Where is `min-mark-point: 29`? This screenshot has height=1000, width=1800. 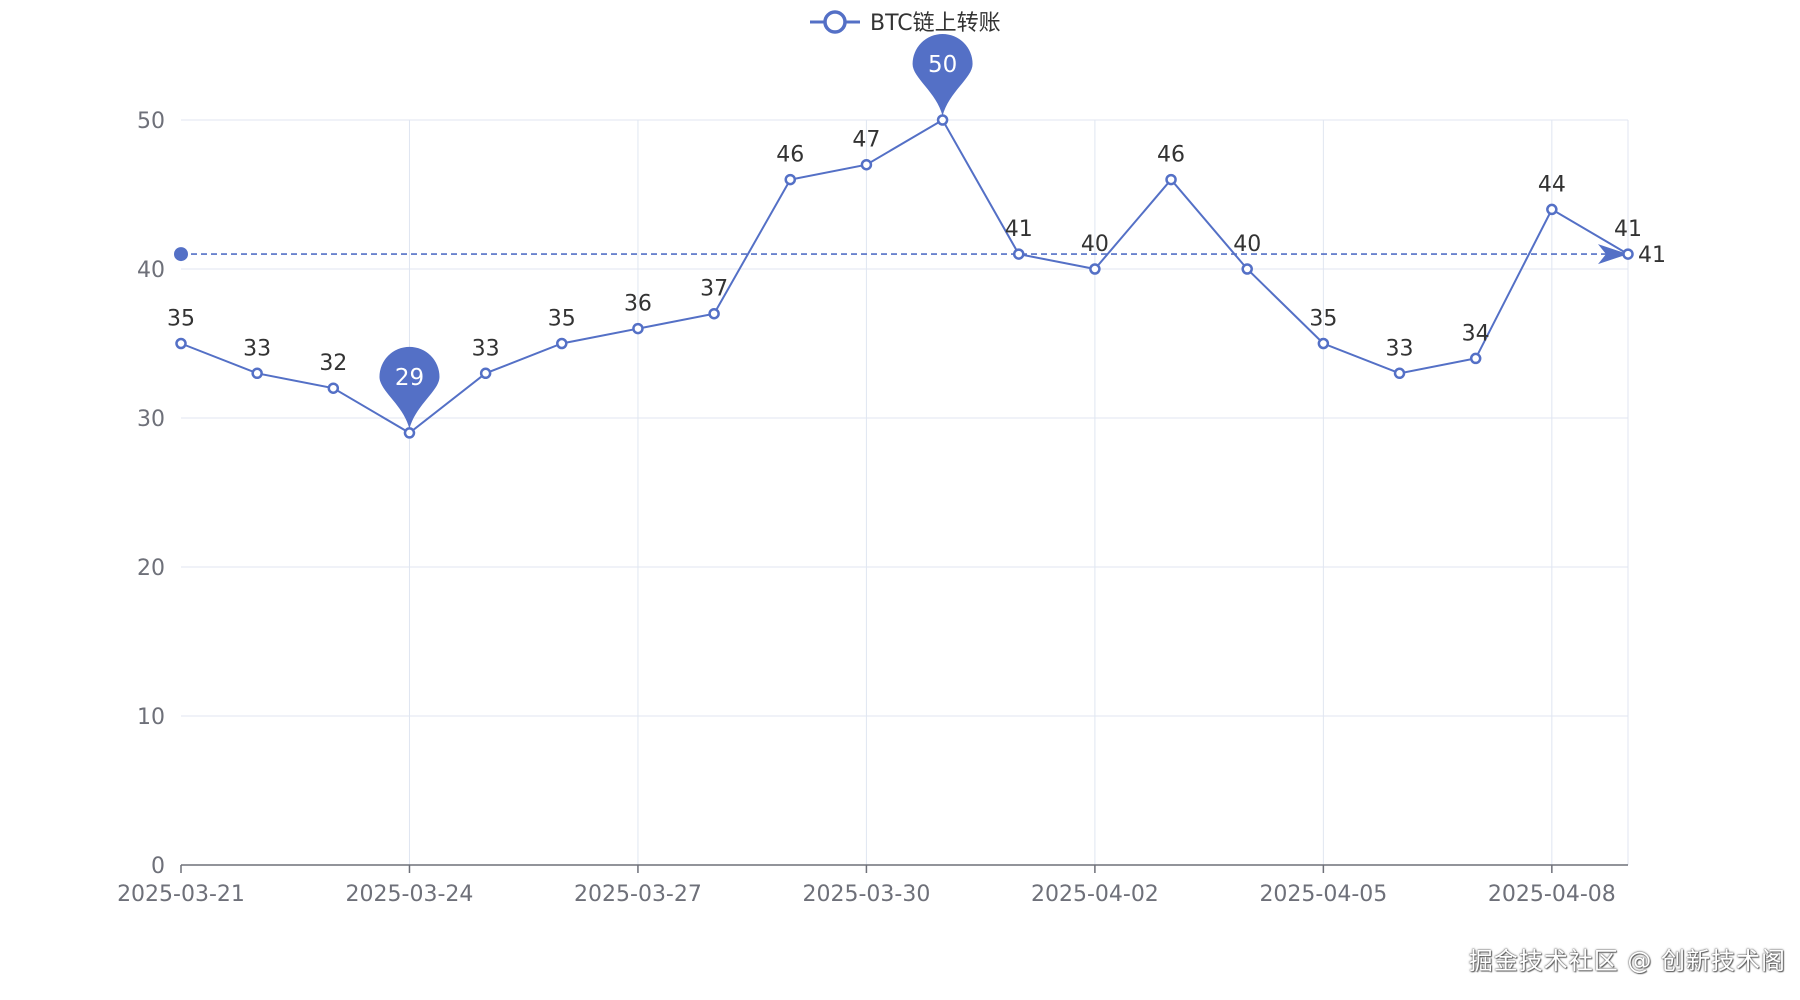
min-mark-point: 29 is located at coordinates (409, 387).